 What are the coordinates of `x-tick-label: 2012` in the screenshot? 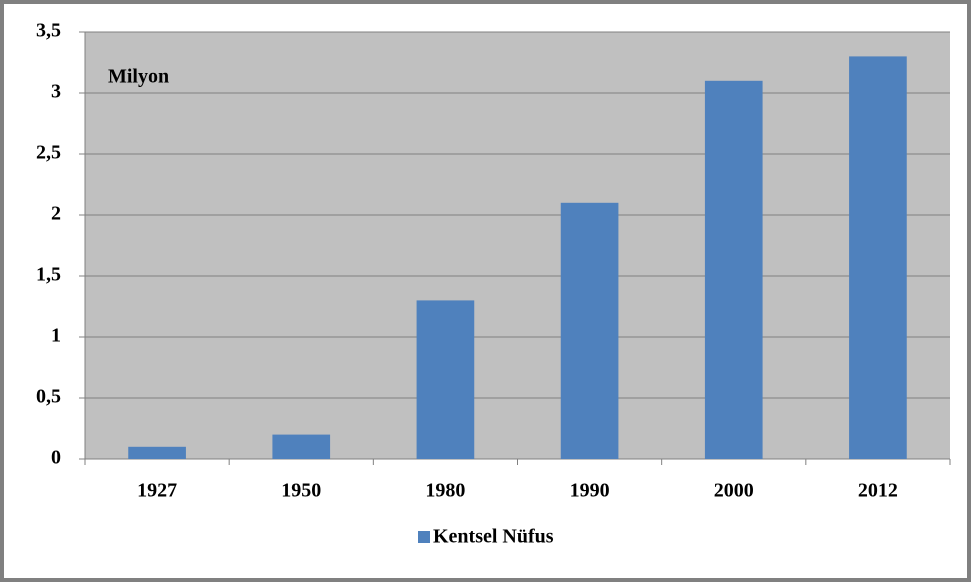 It's located at (878, 491).